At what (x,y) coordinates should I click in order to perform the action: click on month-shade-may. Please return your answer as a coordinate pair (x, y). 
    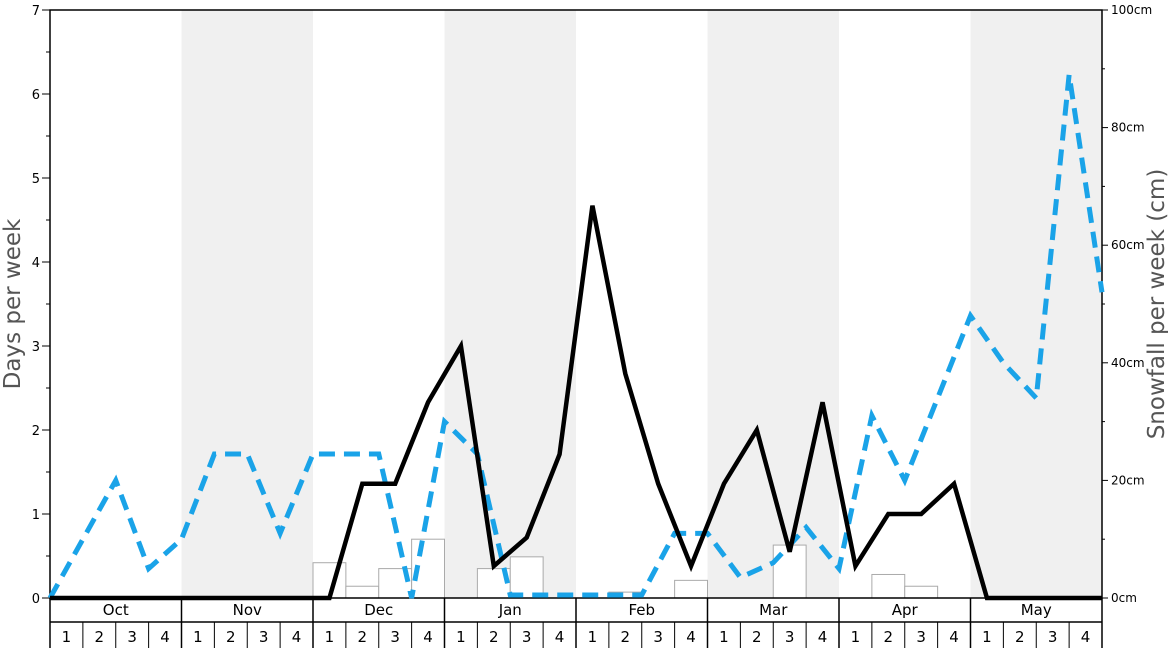
    Looking at the image, I should click on (1036, 304).